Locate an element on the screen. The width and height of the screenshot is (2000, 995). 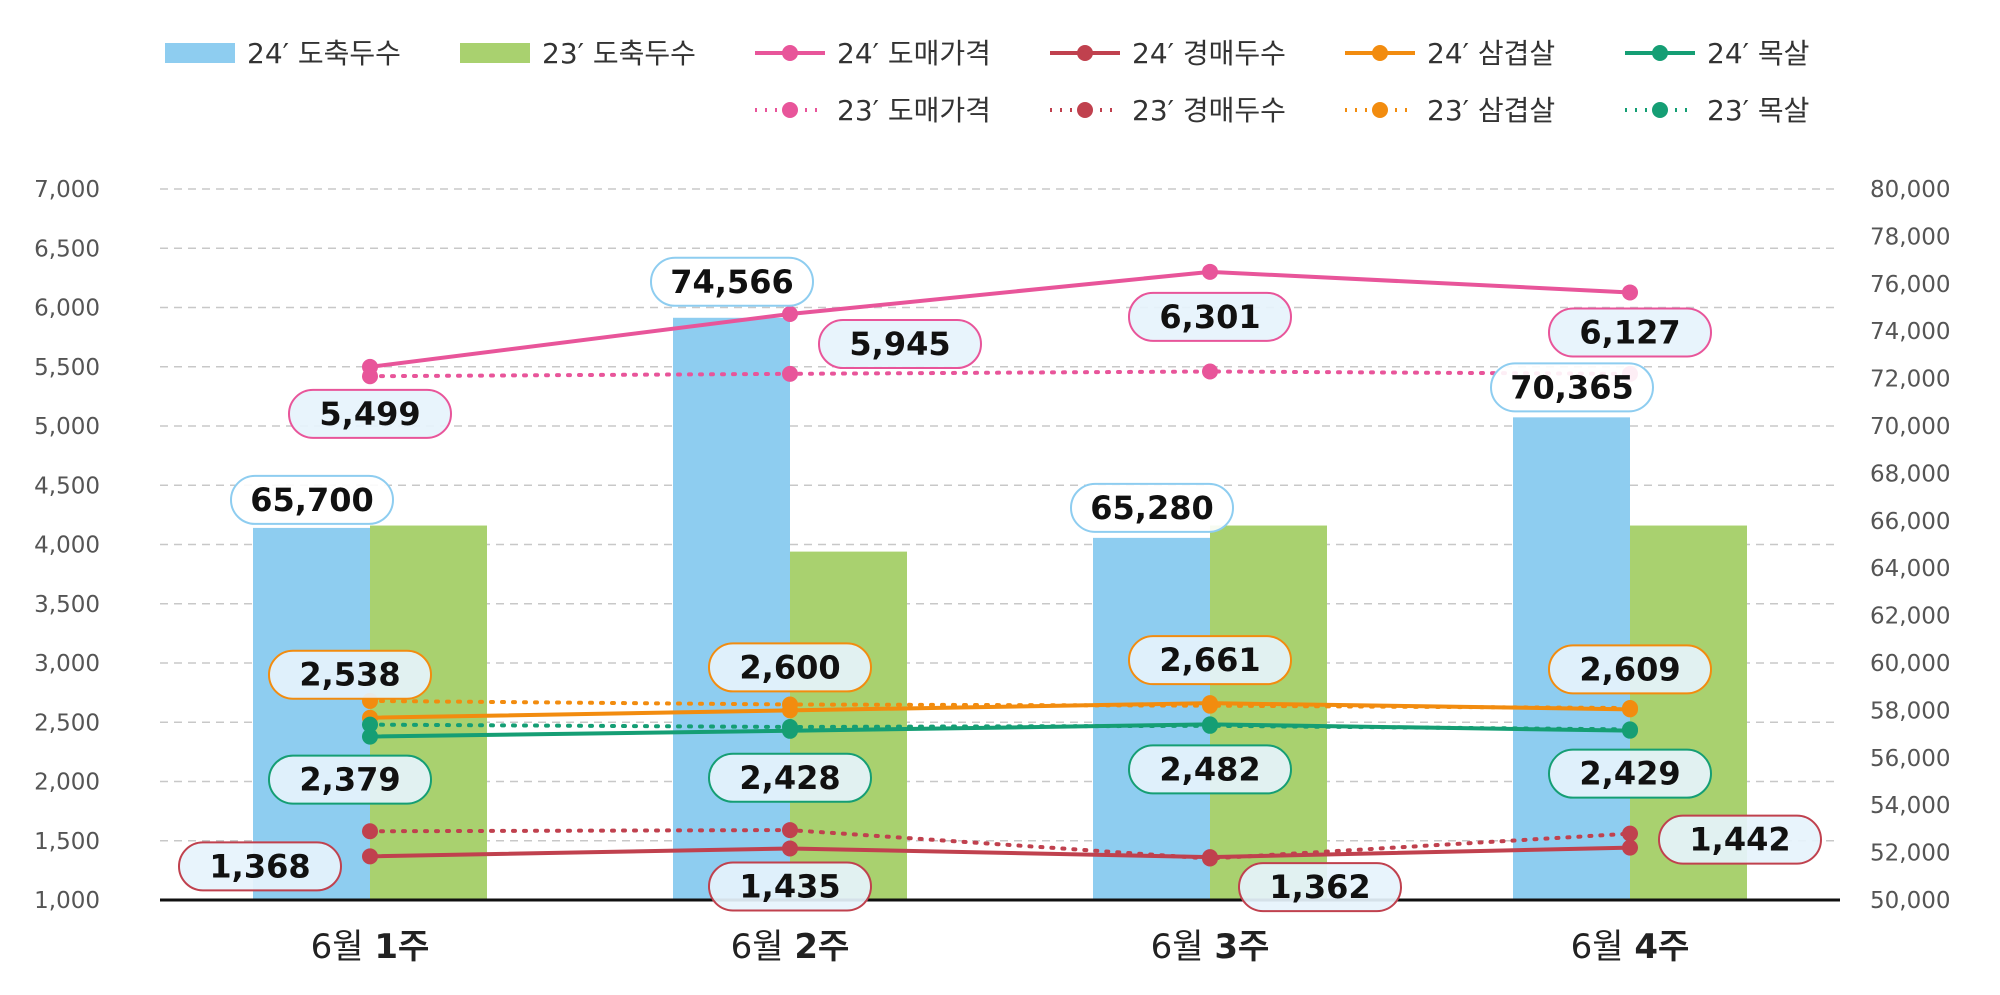
right-axis-tick-label: 80,000 is located at coordinates (1910, 190).